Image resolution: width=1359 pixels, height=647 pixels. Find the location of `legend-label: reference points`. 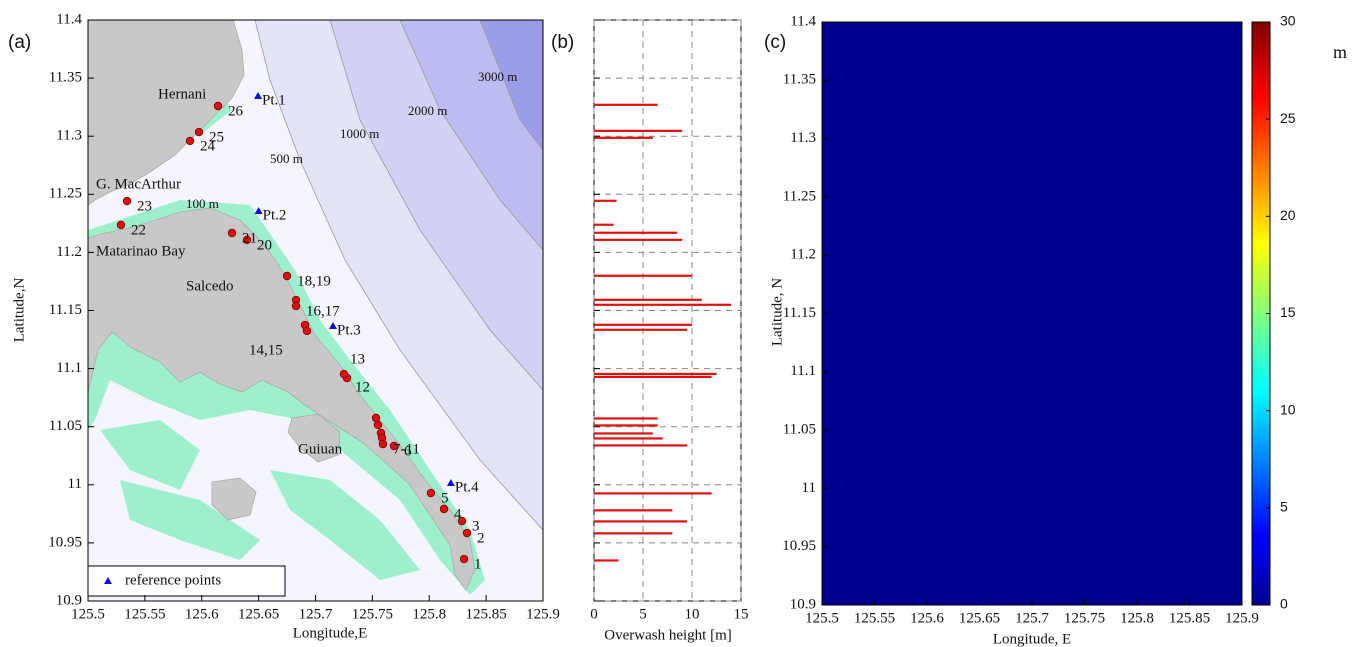

legend-label: reference points is located at coordinates (173, 580).